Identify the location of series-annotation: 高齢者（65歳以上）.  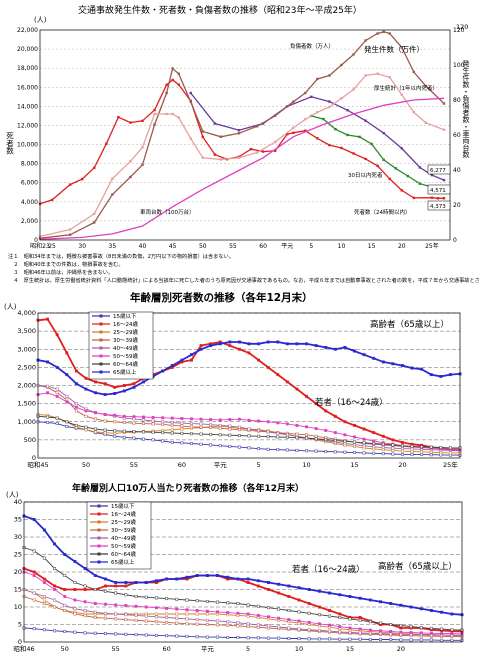
(417, 566).